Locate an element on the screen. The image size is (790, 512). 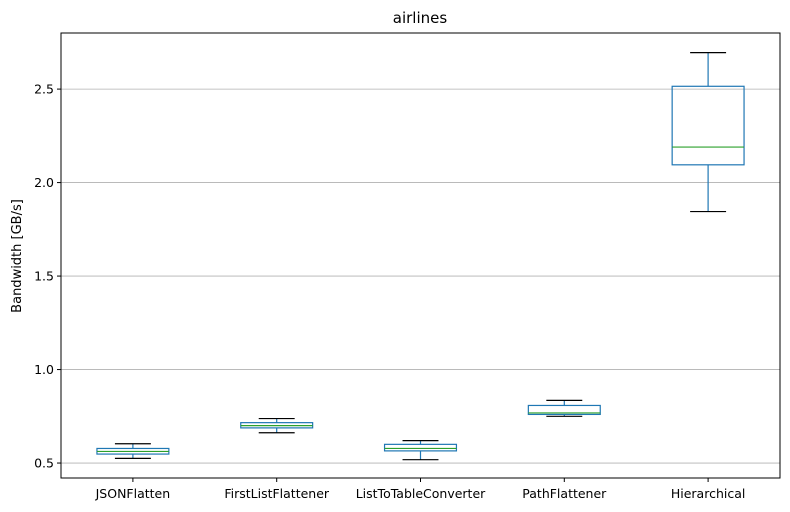
y-axis-ticks: 0.5 1.0 1.5 2.0 2.5 is located at coordinates (47, 276).